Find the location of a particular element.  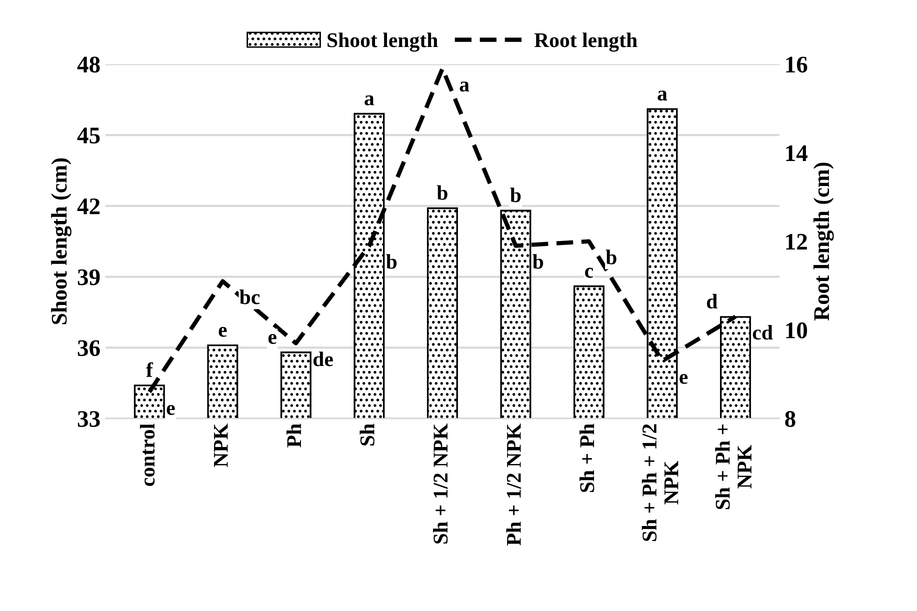

x-tick-label: Sh + Ph + NPK is located at coordinates (733, 467).